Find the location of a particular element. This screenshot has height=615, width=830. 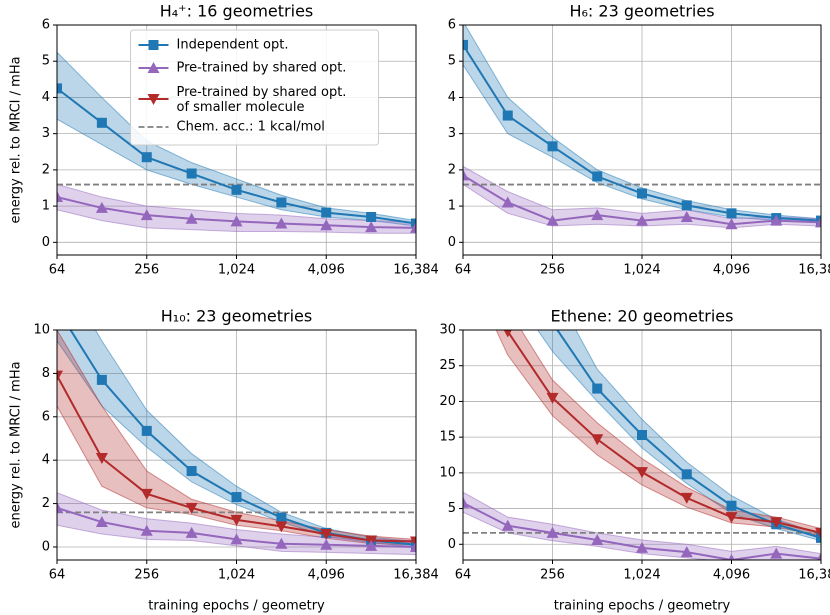

y-tick-label: 3 is located at coordinates (452, 133).